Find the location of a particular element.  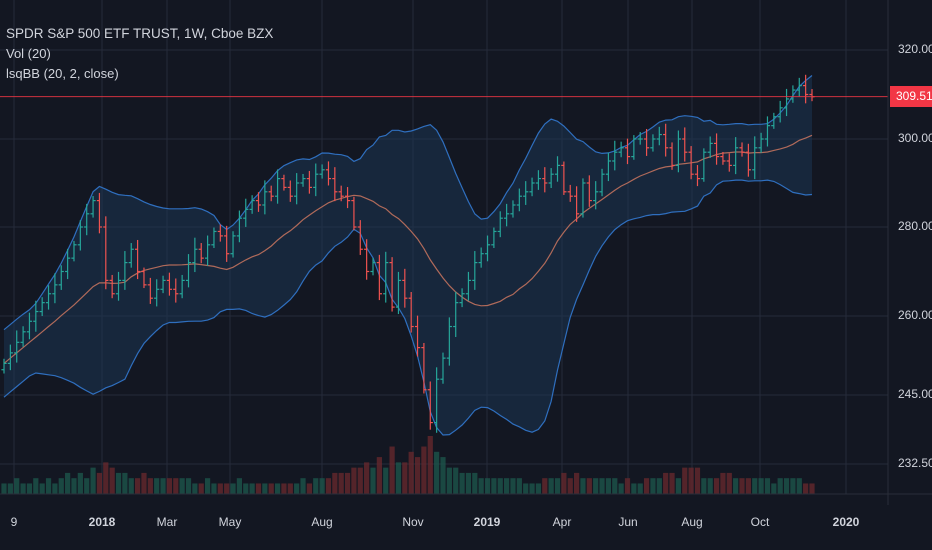

price-axis-tick-label: 245.00 is located at coordinates (915, 394).